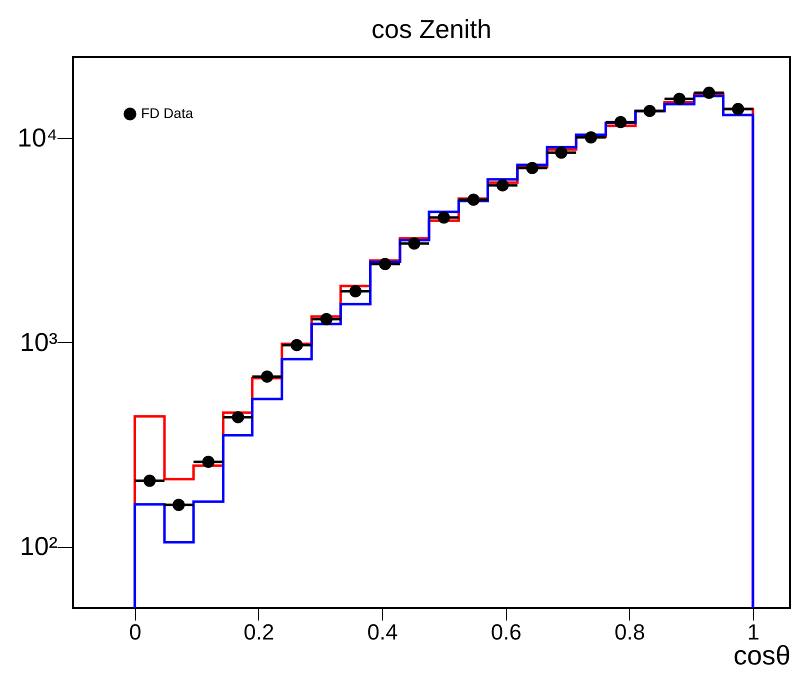  Describe the element at coordinates (382, 632) in the screenshot. I see `x-tick-label: 0.4` at that location.